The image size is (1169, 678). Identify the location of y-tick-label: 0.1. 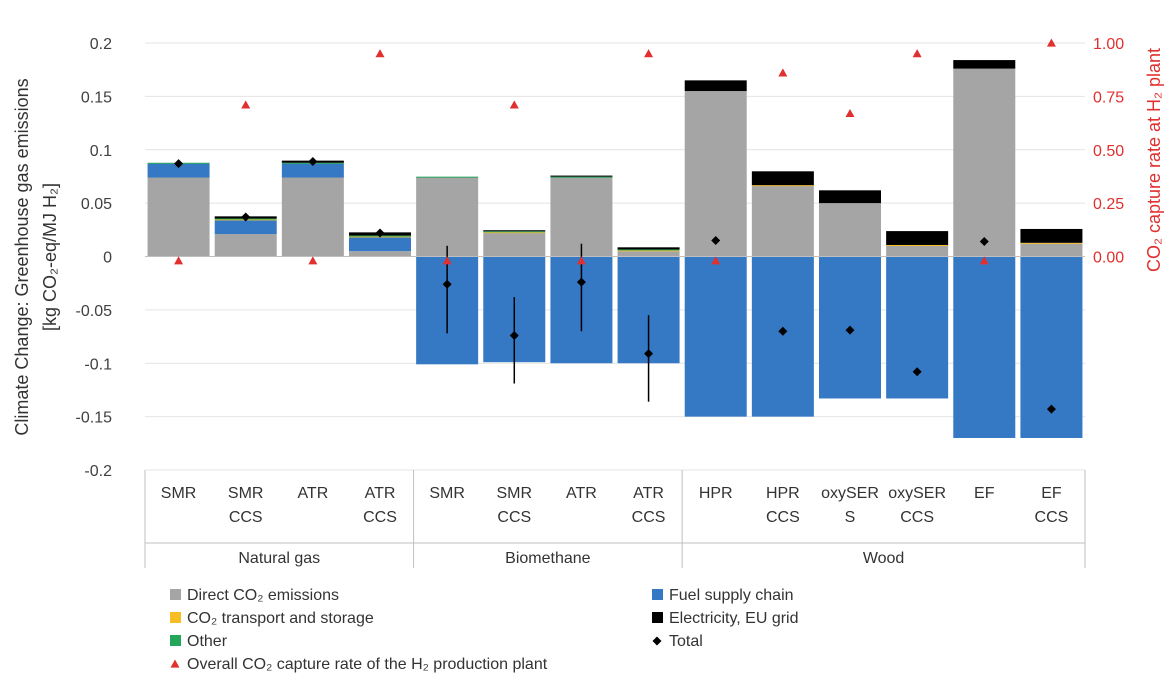
(101, 151).